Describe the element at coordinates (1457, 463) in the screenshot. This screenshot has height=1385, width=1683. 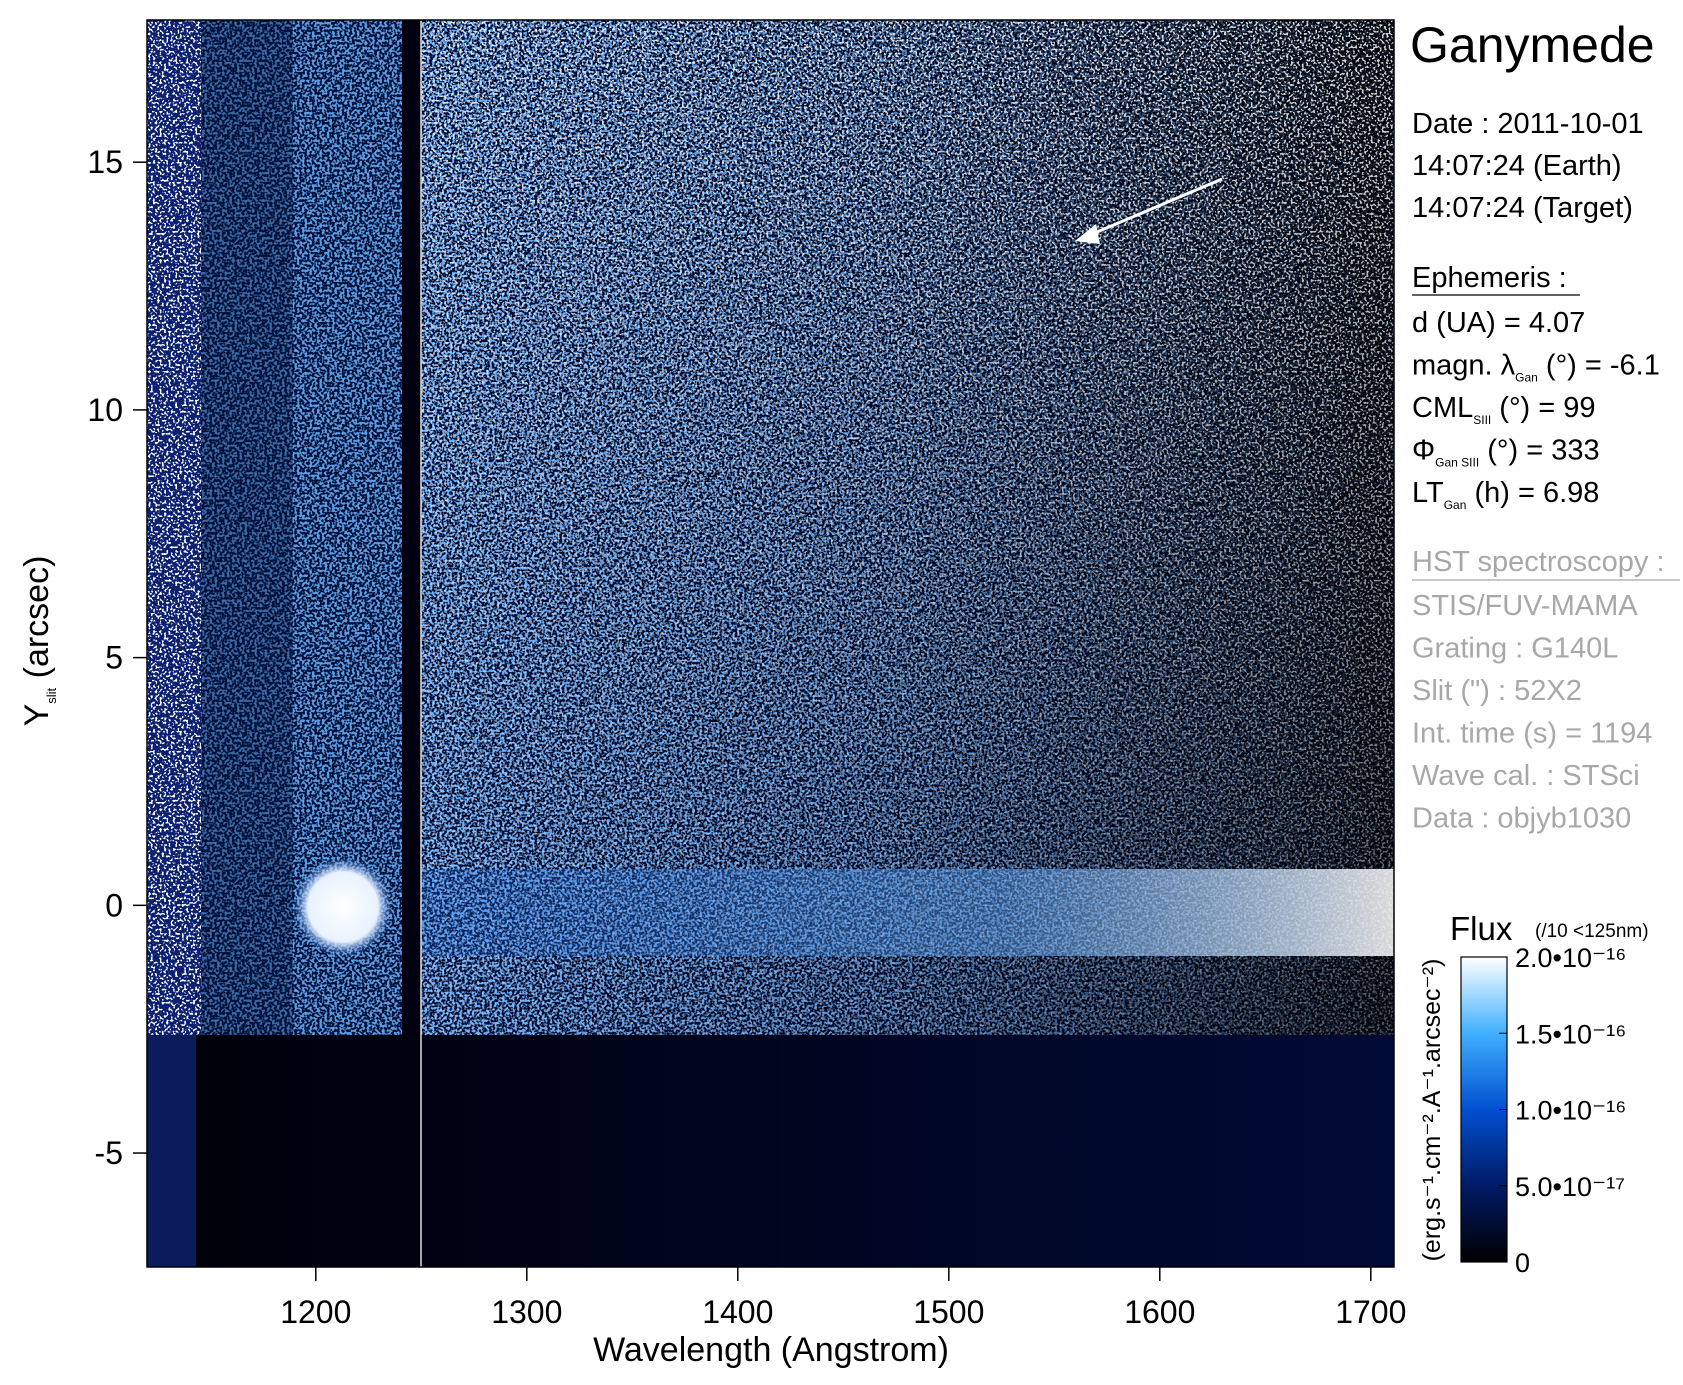
I see `text-part: Gan SIII` at that location.